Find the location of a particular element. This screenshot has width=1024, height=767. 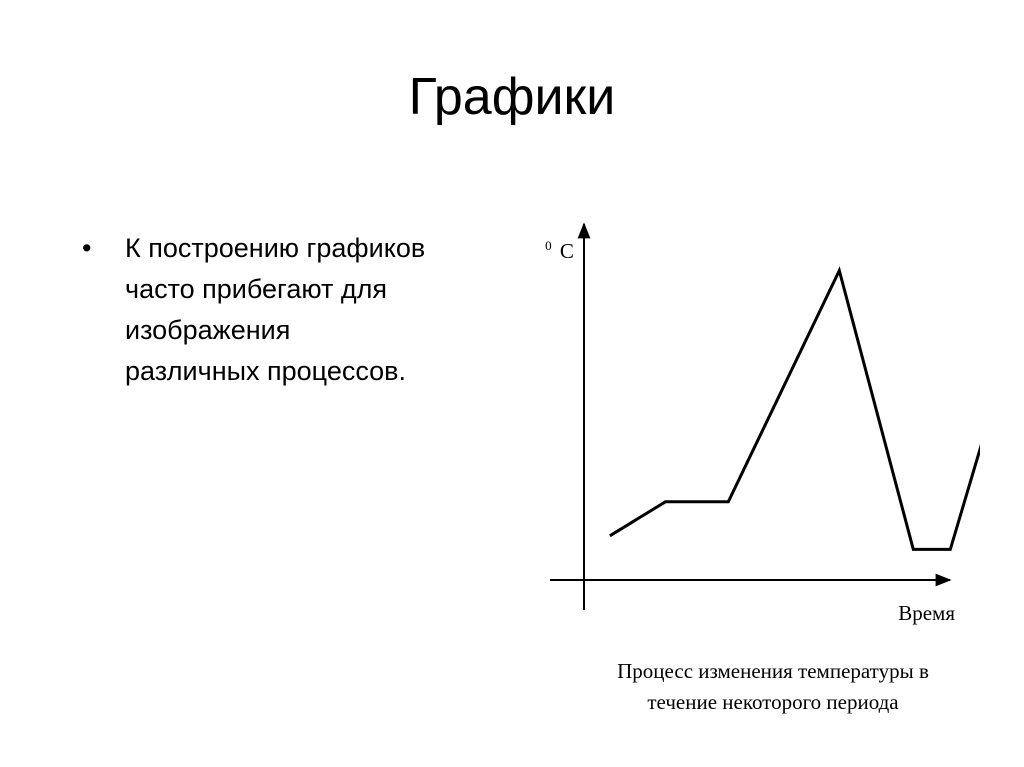

bullet-line-1: К построению графиков is located at coordinates (275, 248).